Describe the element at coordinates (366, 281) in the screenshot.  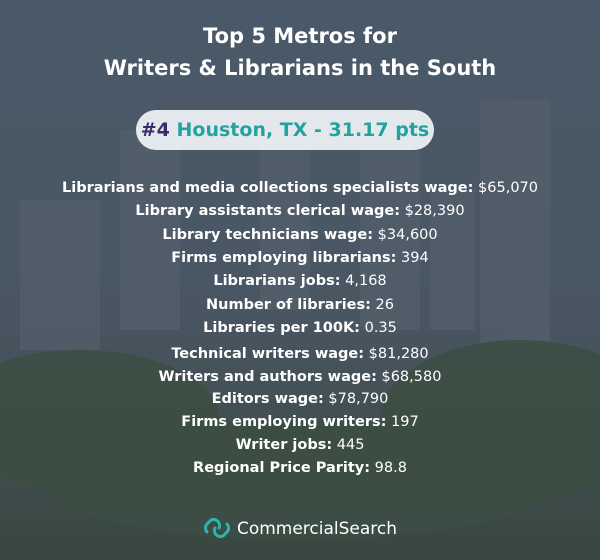
I see `stat-value: 4,168` at that location.